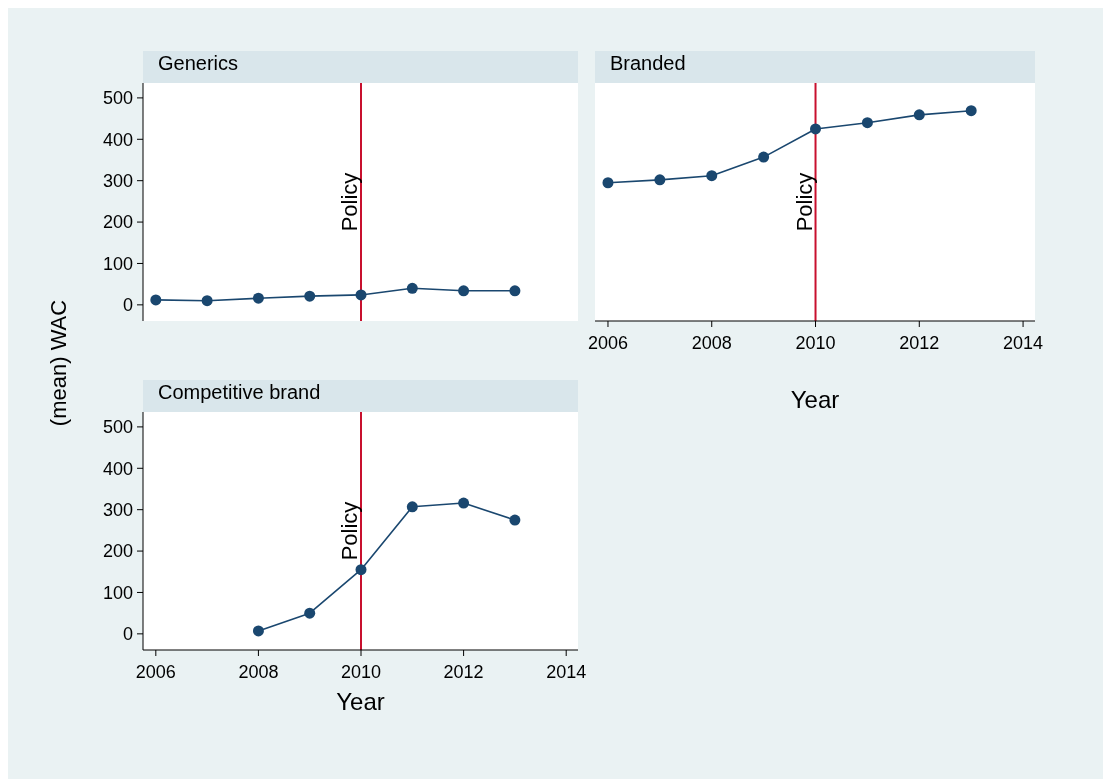 The height and width of the screenshot is (779, 1103). Describe the element at coordinates (239, 392) in the screenshot. I see `chart-title: Competitive brand` at that location.